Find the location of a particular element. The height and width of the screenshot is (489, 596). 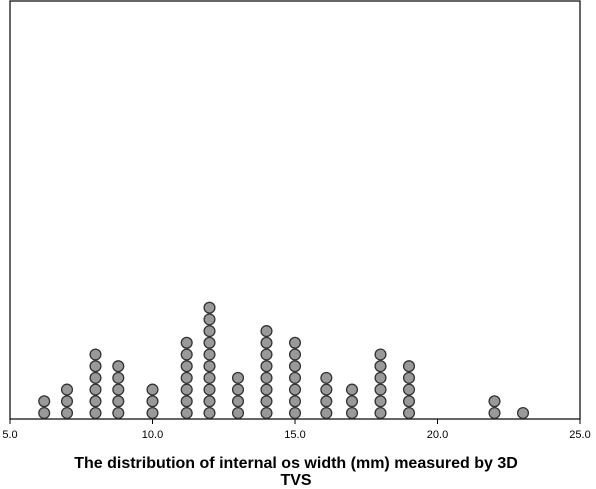

x-tick-label: 15.0 is located at coordinates (294, 435).